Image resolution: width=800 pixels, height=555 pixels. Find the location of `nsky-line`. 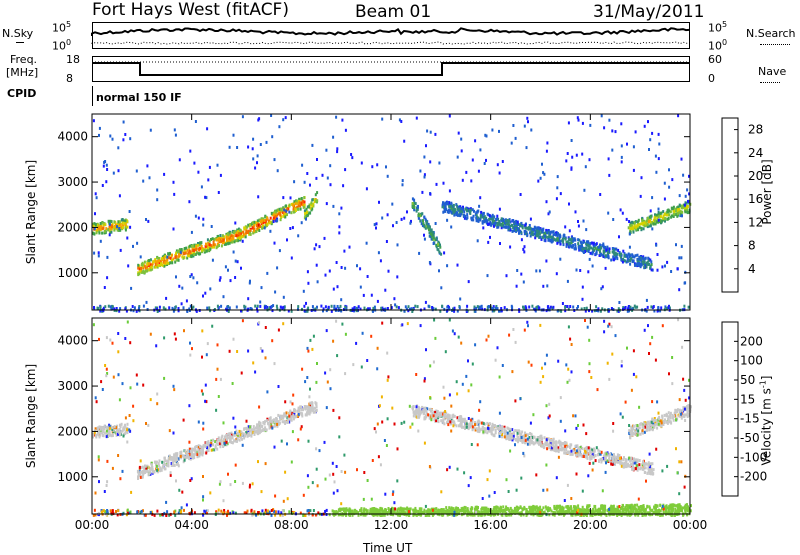

nsky-line is located at coordinates (390, 32).